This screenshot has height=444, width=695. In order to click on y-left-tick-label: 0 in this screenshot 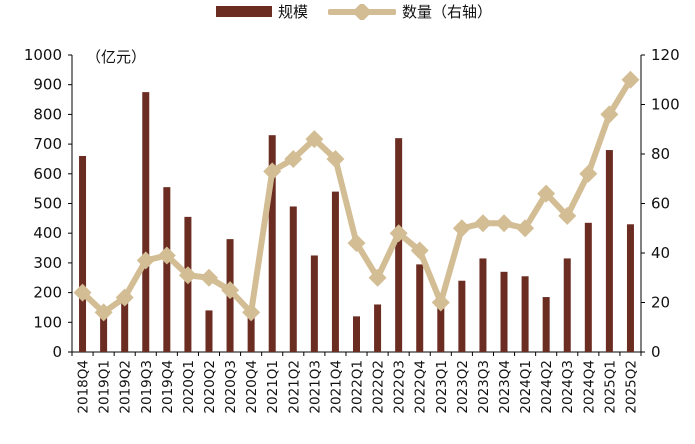, I will do `click(57, 352)`.